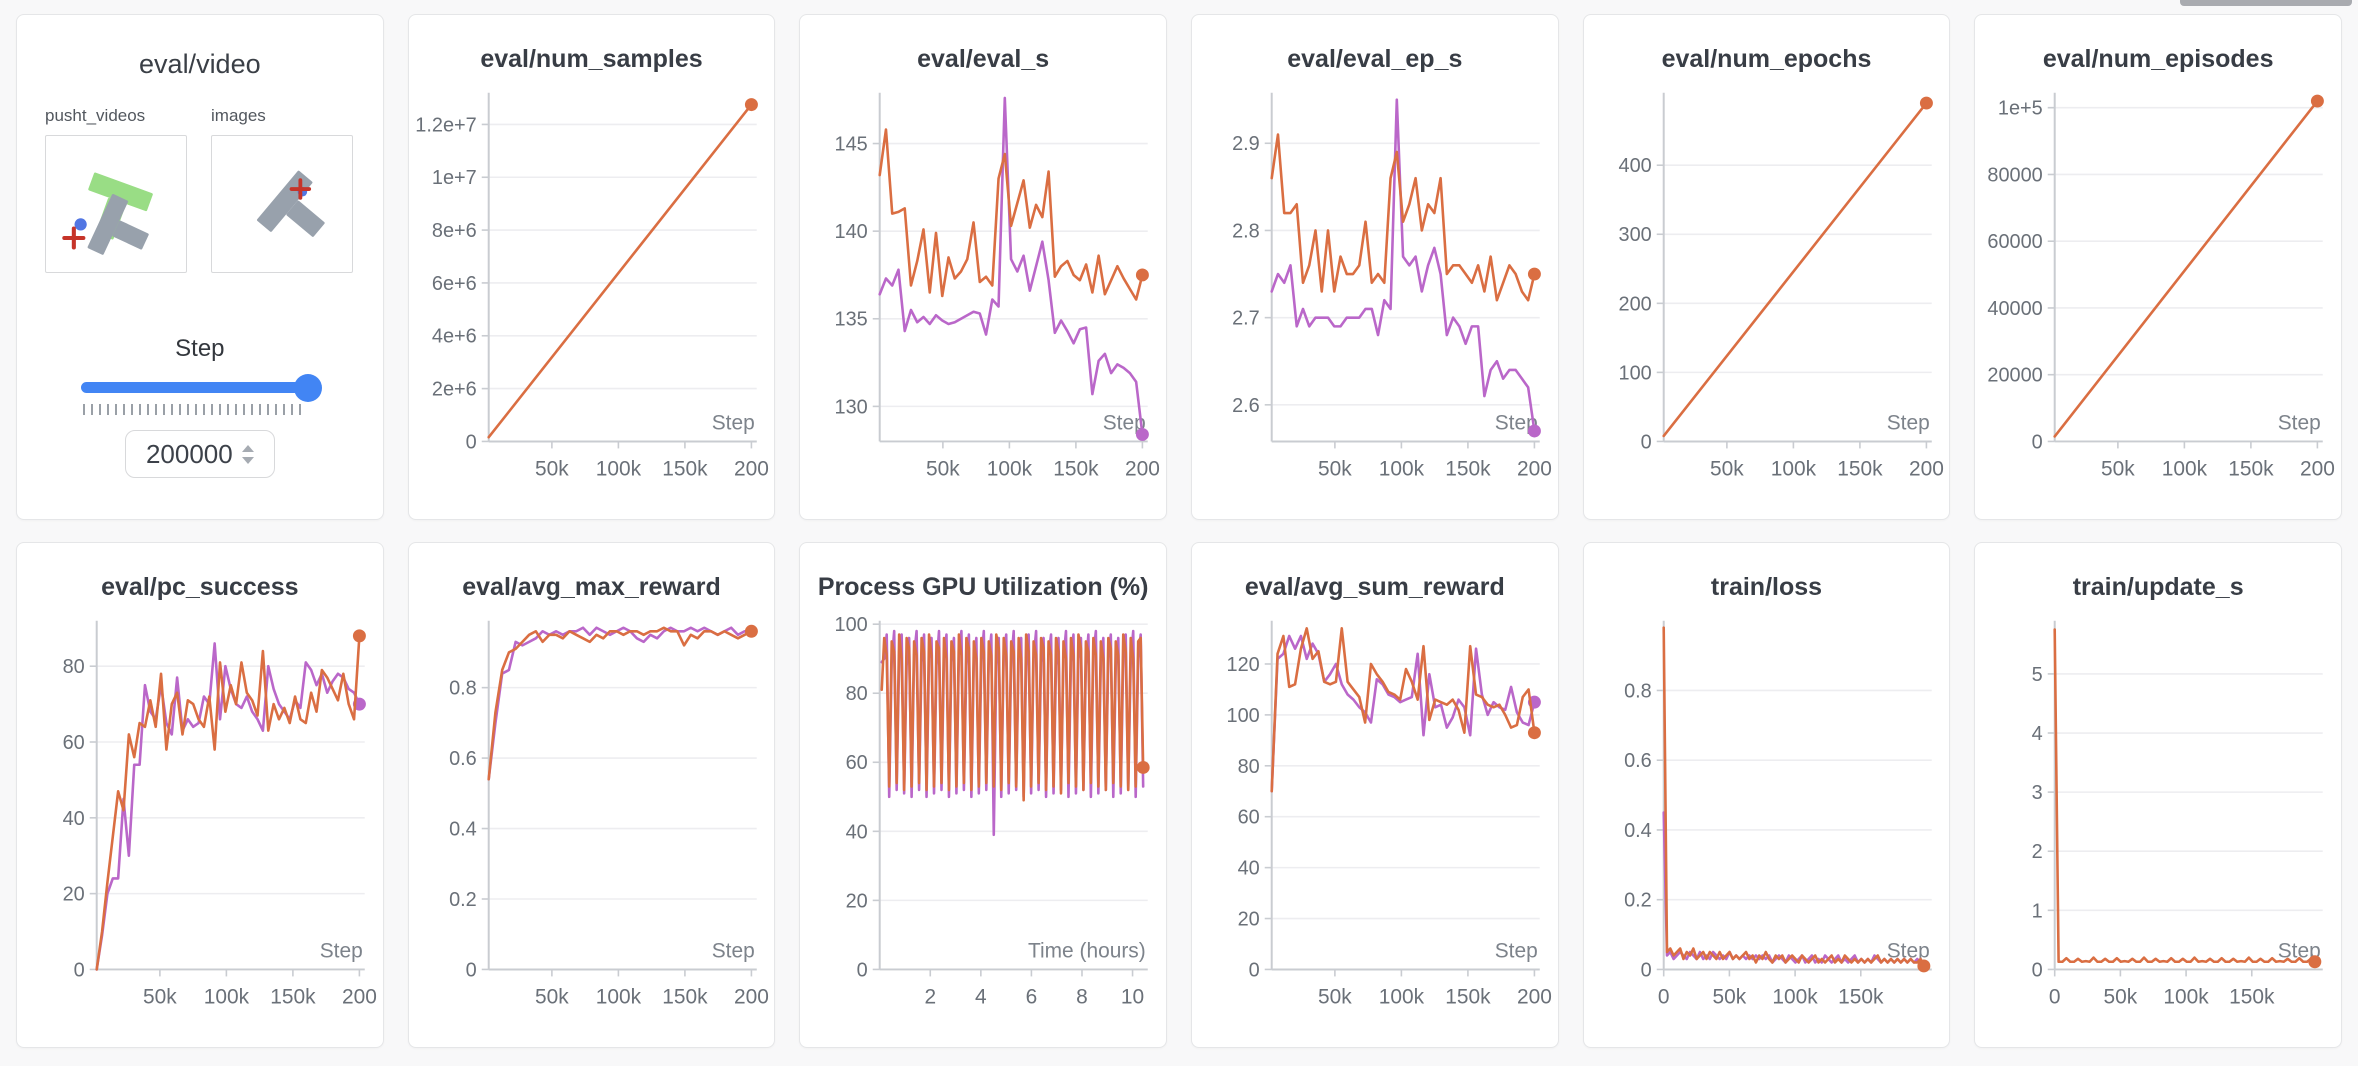 The image size is (2358, 1066). I want to click on chart-panel-train-loss: train/loss 0 0.2 0.4 0.6 0.8 0 50k 100k 150k Step, so click(1766, 795).